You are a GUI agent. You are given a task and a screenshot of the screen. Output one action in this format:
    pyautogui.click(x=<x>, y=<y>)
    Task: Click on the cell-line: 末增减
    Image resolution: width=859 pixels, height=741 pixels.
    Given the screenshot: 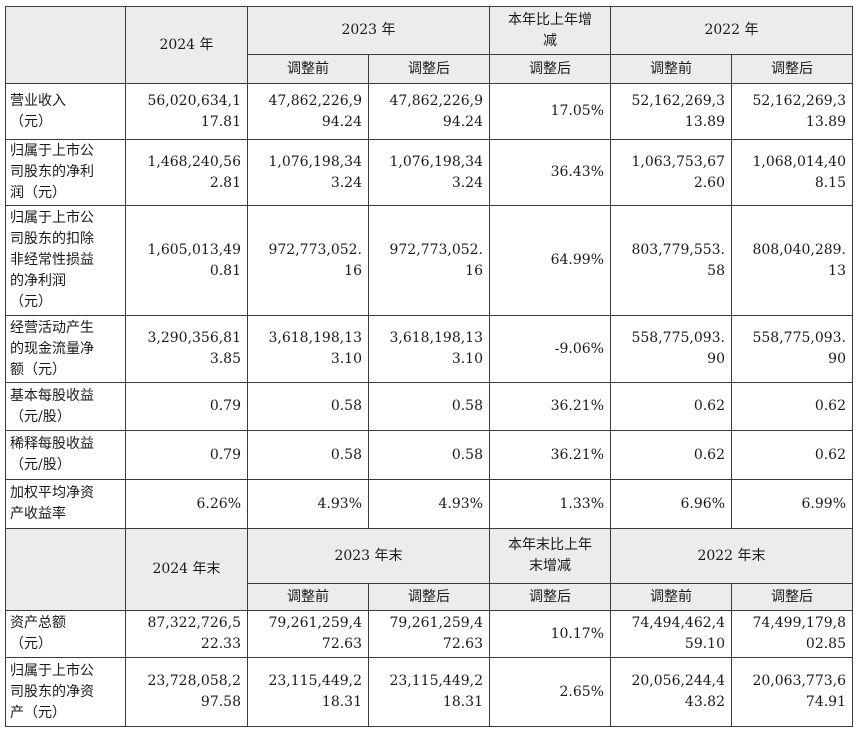 What is the action you would take?
    pyautogui.click(x=550, y=566)
    